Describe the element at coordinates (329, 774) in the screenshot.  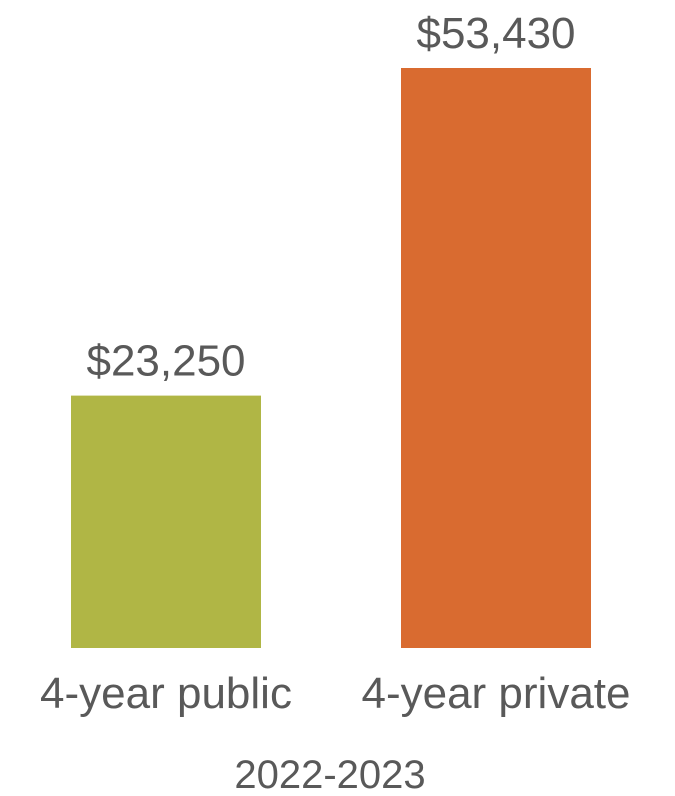
I see `x-axis-title: 2022-2023` at that location.